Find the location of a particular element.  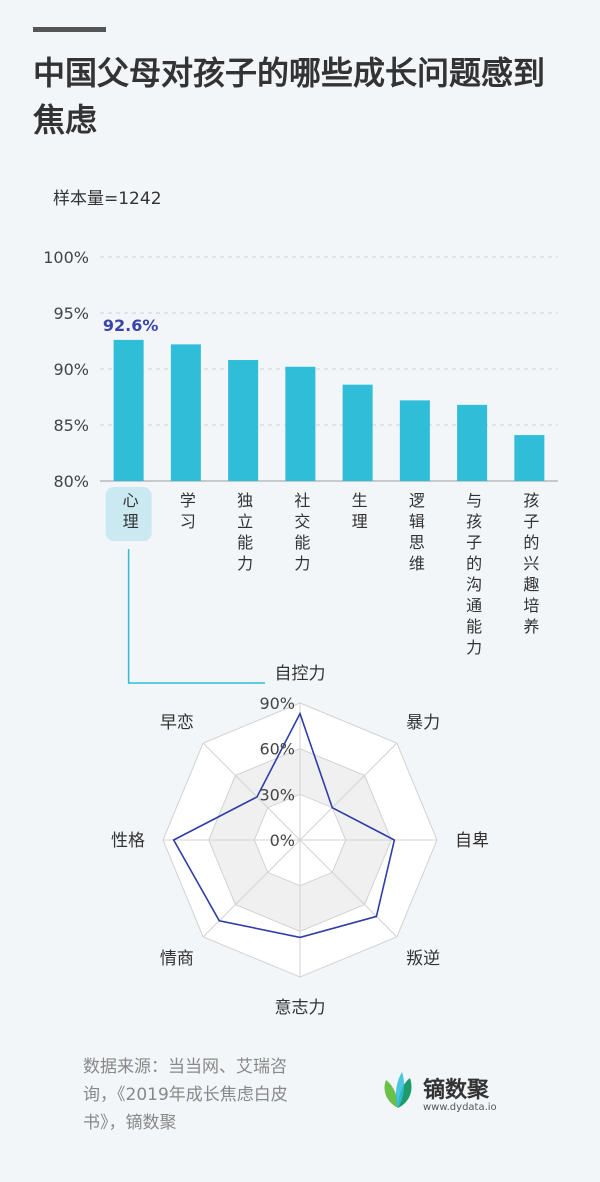

radar-tick-label: 60% is located at coordinates (277, 749).